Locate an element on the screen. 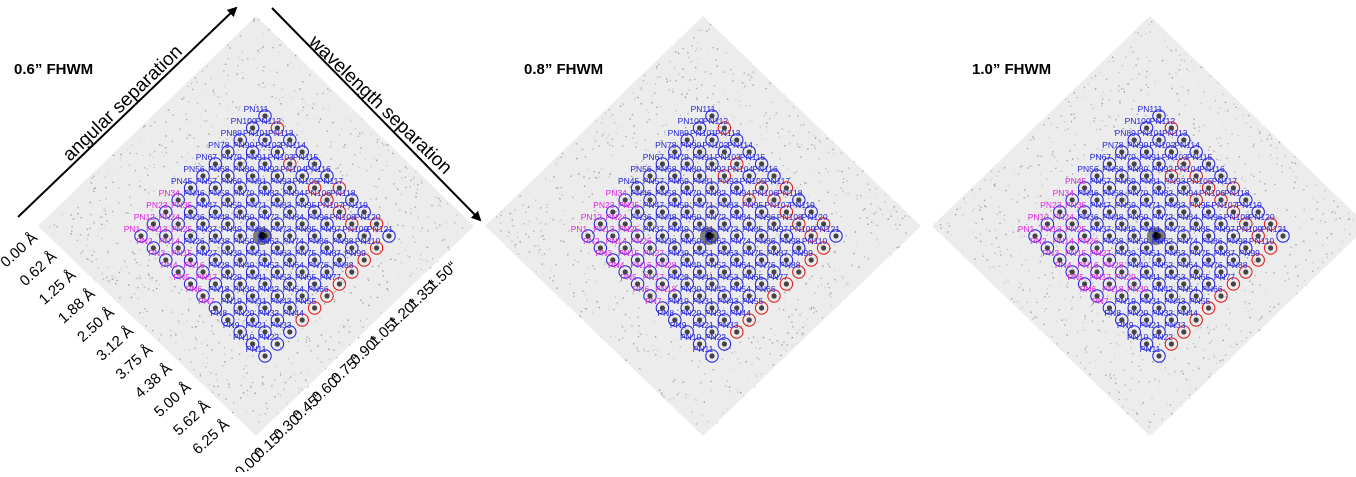 Image resolution: width=1356 pixels, height=477 pixels. pn-label: PN26 is located at coordinates (194, 241).